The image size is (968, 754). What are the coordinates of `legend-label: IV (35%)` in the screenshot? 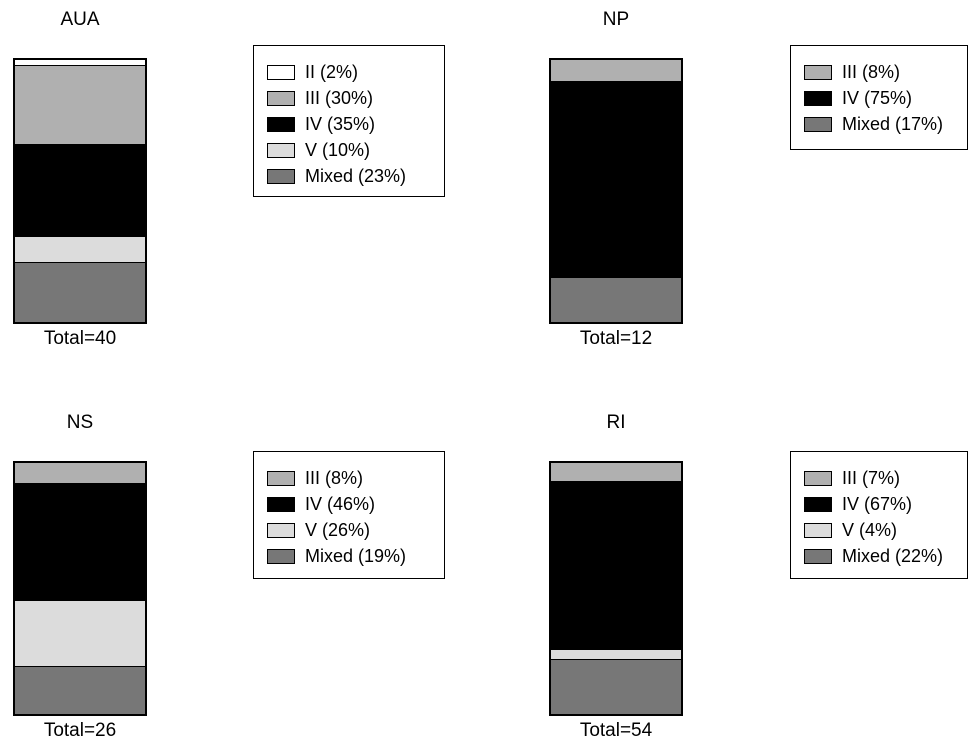 It's located at (340, 123).